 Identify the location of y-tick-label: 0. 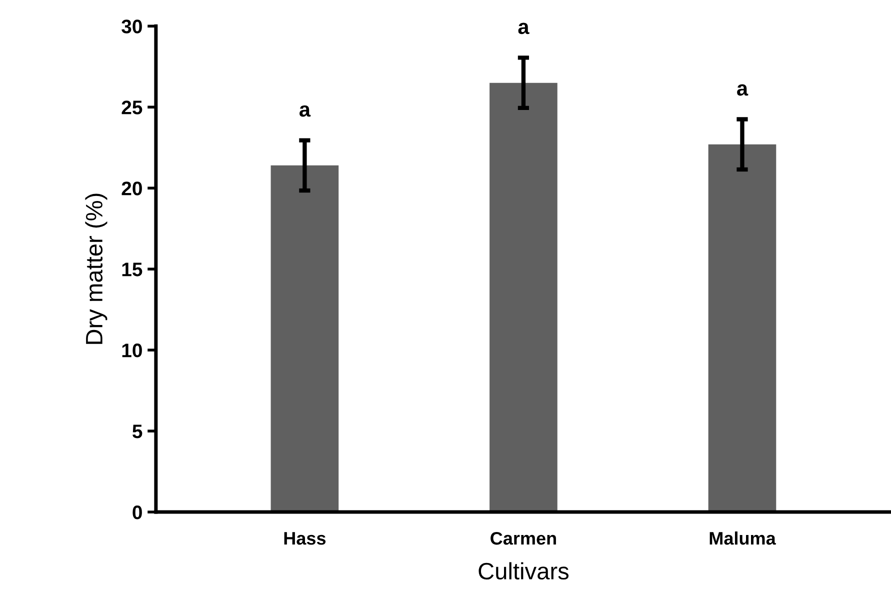
(137, 512).